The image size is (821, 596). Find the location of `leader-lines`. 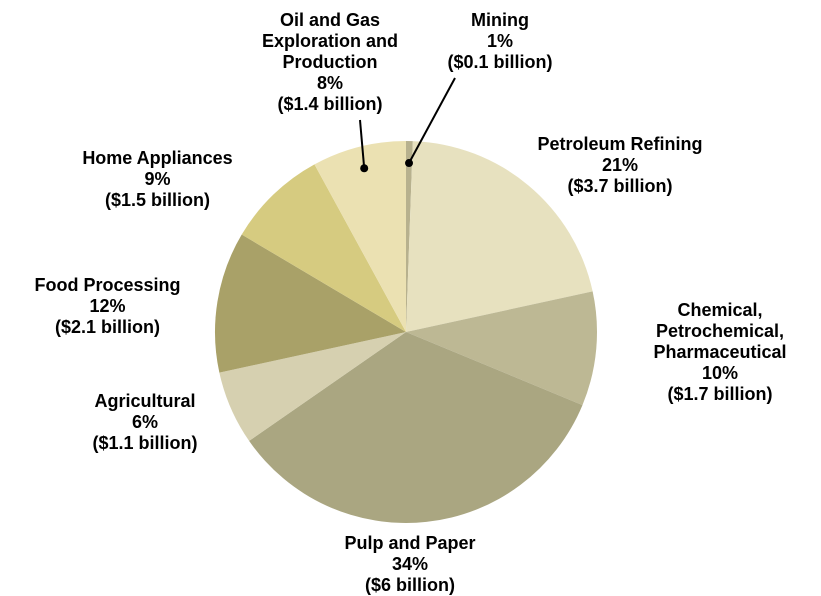

leader-lines is located at coordinates (407, 125).